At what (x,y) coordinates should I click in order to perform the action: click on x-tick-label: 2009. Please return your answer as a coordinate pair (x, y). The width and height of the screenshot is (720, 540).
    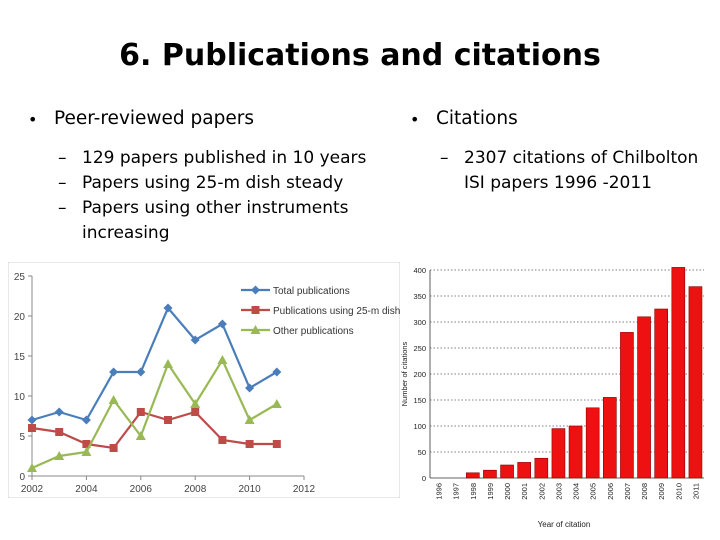
    Looking at the image, I should click on (661, 491).